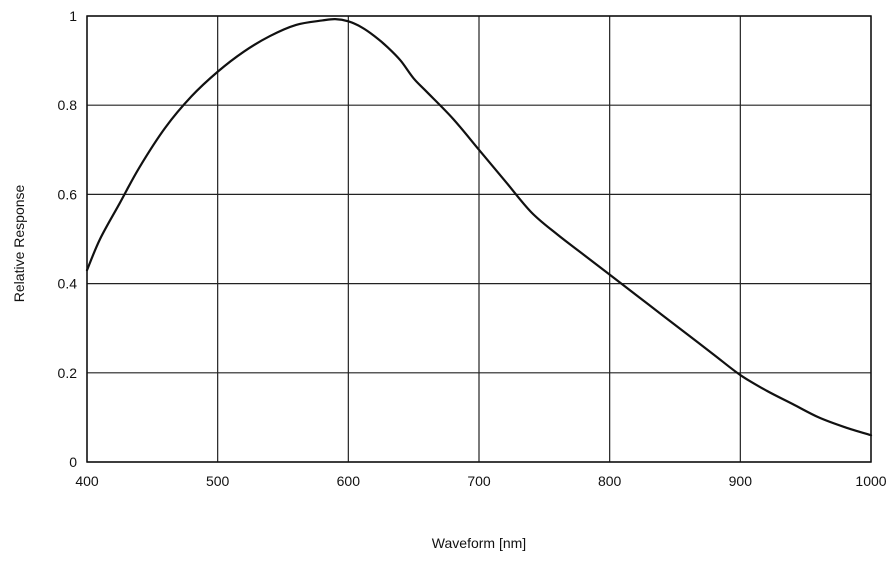 Image resolution: width=895 pixels, height=563 pixels. I want to click on x-tick-label-5: 900, so click(741, 481).